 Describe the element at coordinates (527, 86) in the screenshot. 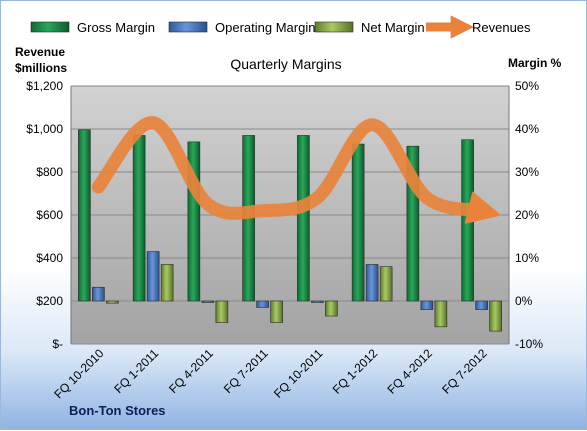

I see `right-axis-tick-label: 50%` at that location.